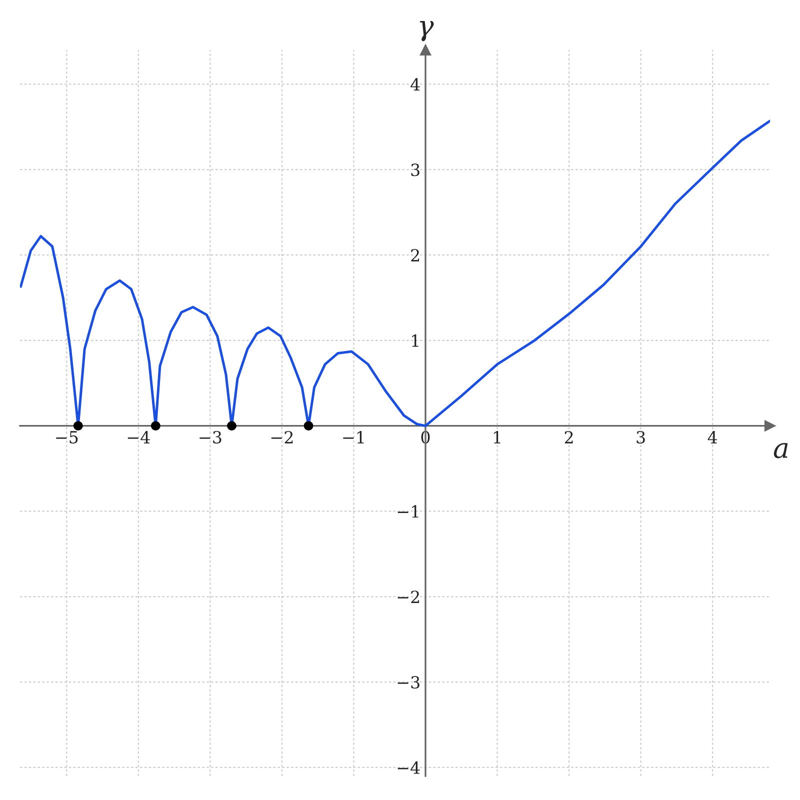 This screenshot has height=800, width=800. I want to click on x-tick-label: −4, so click(139, 437).